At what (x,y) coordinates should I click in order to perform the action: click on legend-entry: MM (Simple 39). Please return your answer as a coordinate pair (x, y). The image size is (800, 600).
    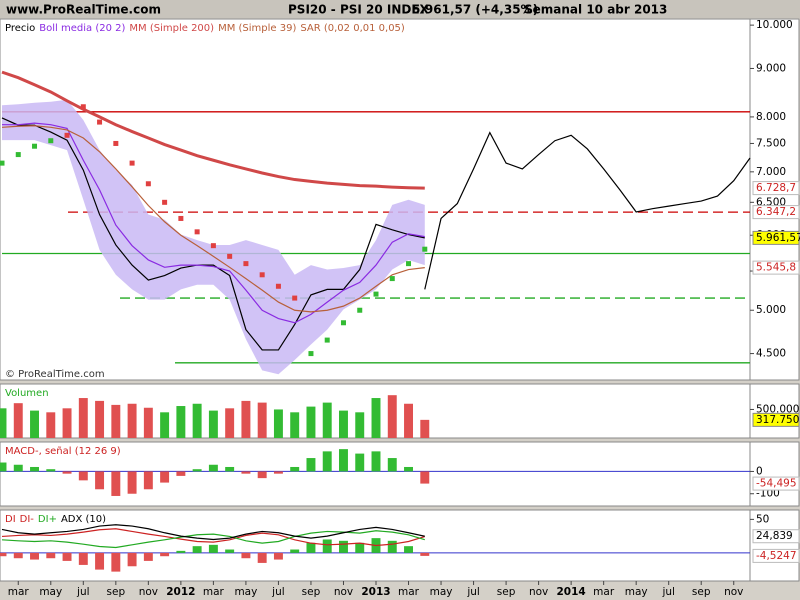
    Looking at the image, I should click on (257, 28).